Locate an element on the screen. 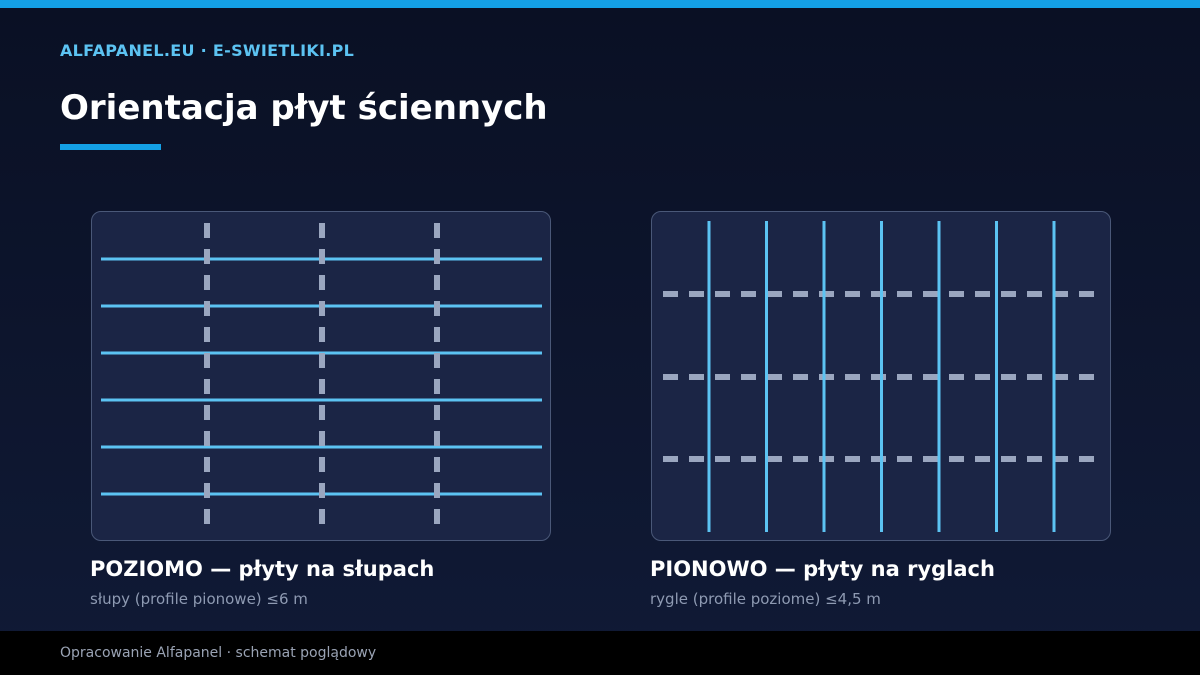 Image resolution: width=1200 pixels, height=675 pixels. top-accent-bar is located at coordinates (600, 4).